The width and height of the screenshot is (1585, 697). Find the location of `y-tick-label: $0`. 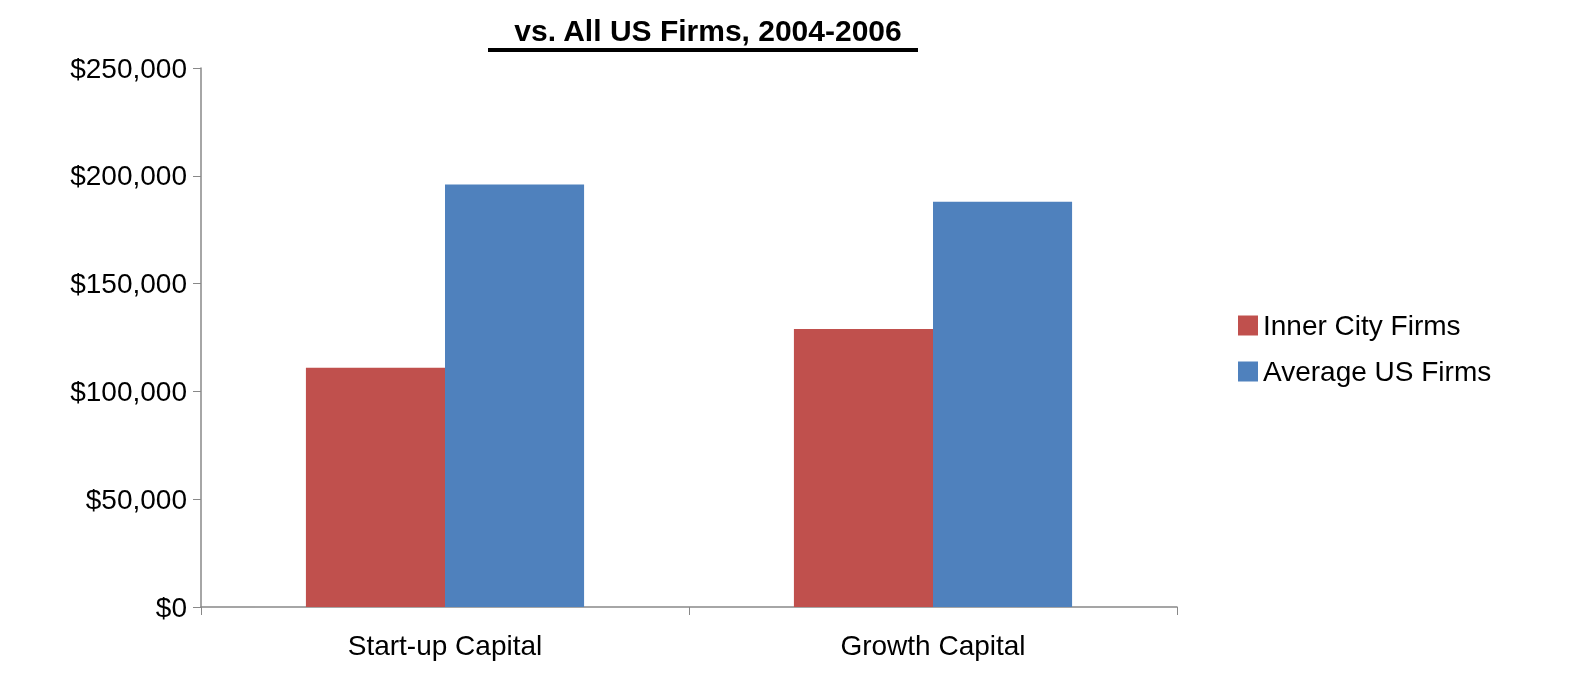

y-tick-label: $0 is located at coordinates (171, 607).